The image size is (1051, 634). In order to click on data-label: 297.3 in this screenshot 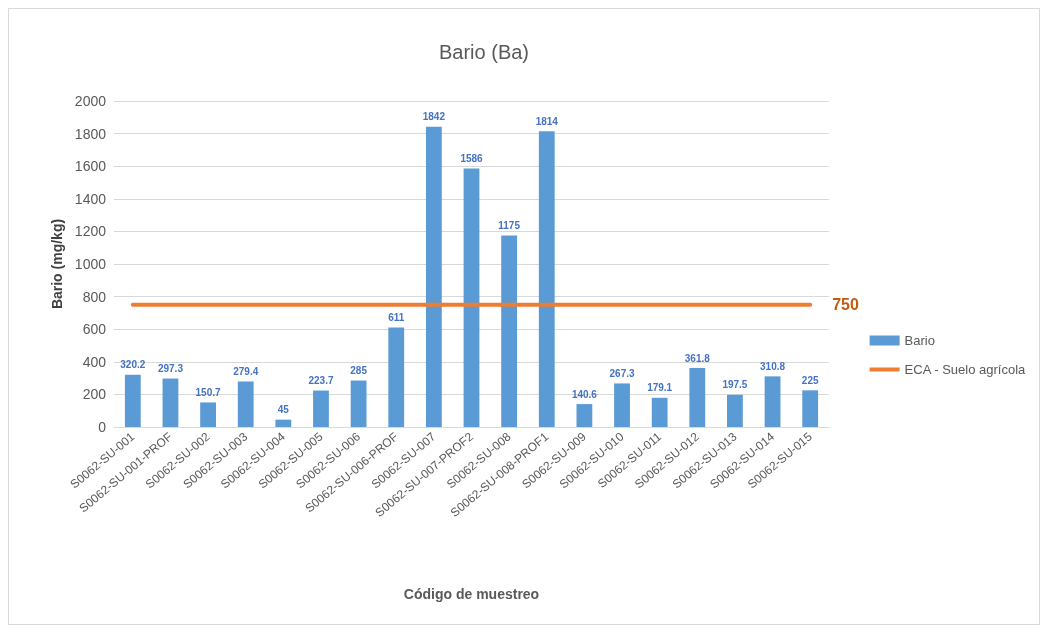, I will do `click(170, 369)`.